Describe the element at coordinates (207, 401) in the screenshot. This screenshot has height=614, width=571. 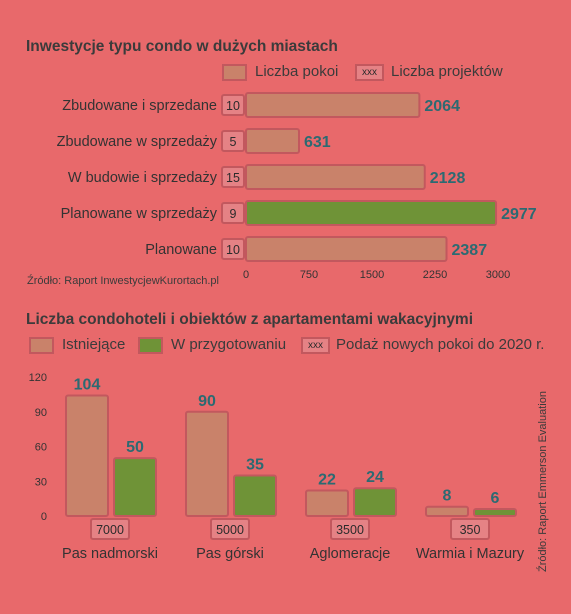
I see `existing-value-label: 90` at that location.